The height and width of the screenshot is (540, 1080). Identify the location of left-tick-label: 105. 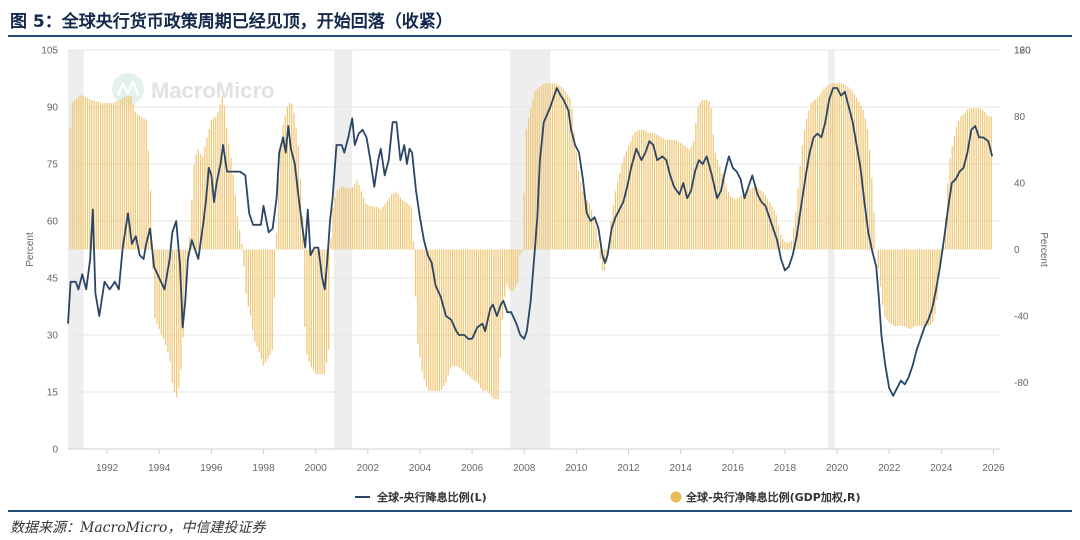
(49, 51).